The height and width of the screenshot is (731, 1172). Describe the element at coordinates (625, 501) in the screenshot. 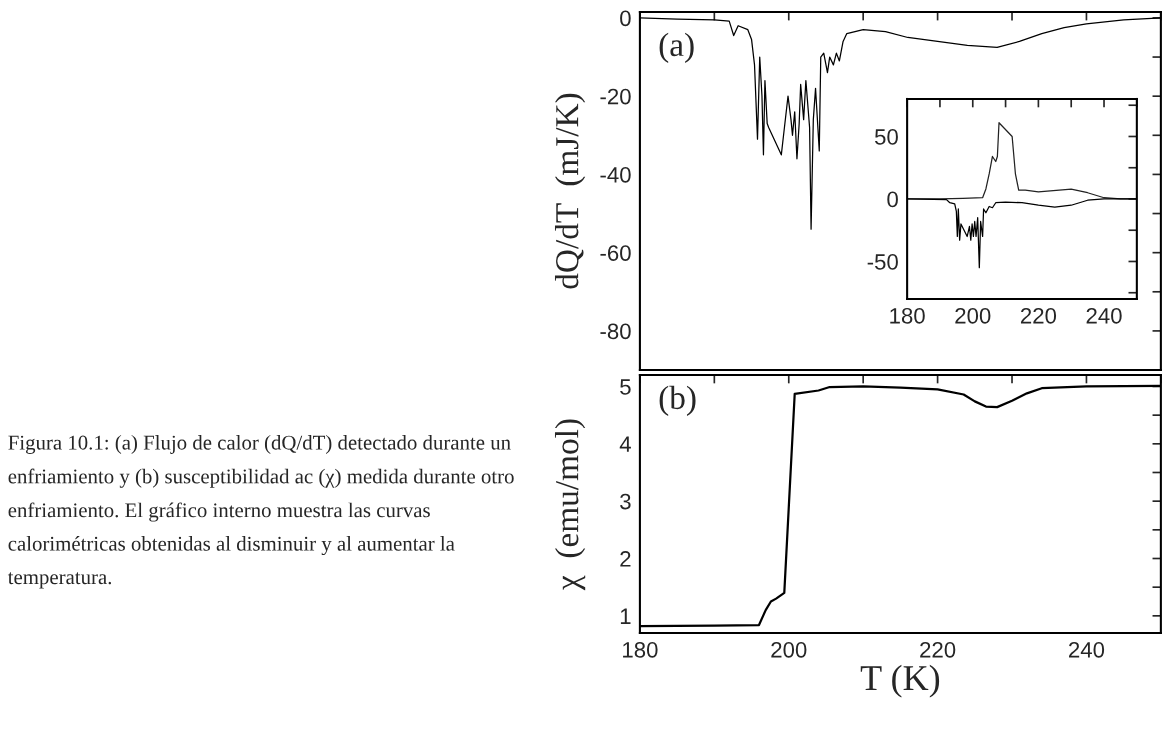

I see `y-tick-label: 3` at that location.